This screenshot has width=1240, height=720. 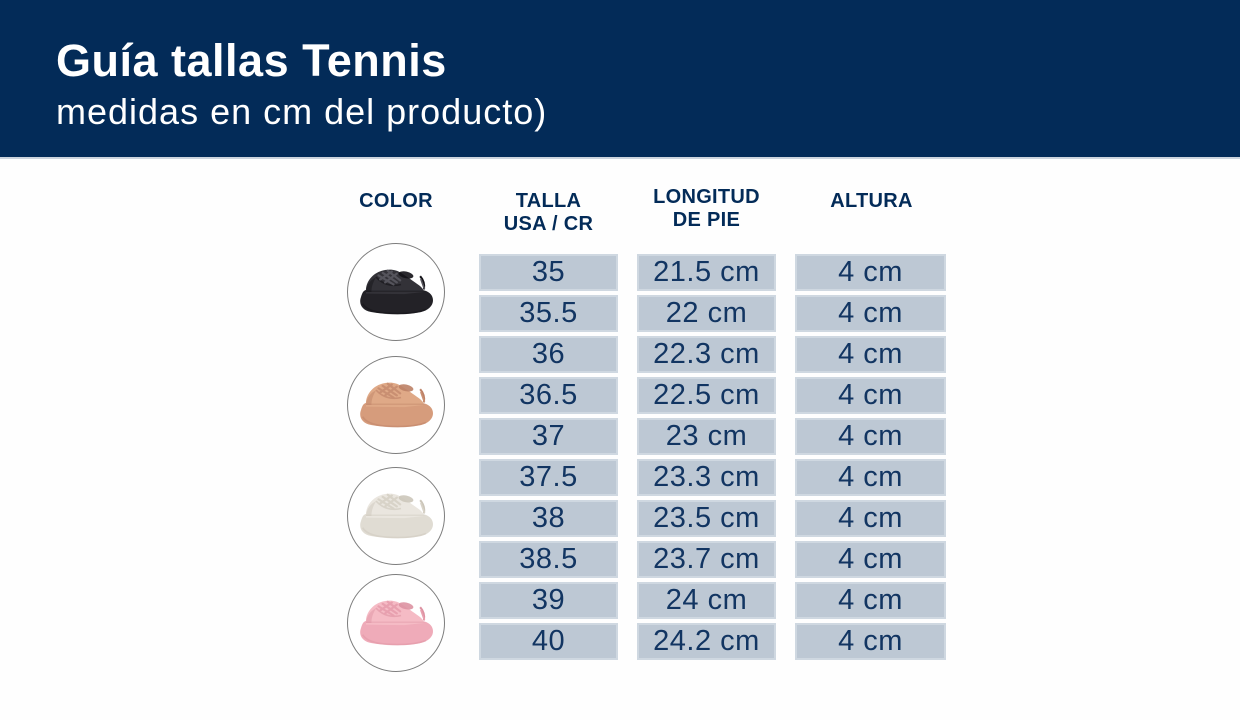 What do you see at coordinates (548, 395) in the screenshot?
I see `cell-talla: 36.5` at bounding box center [548, 395].